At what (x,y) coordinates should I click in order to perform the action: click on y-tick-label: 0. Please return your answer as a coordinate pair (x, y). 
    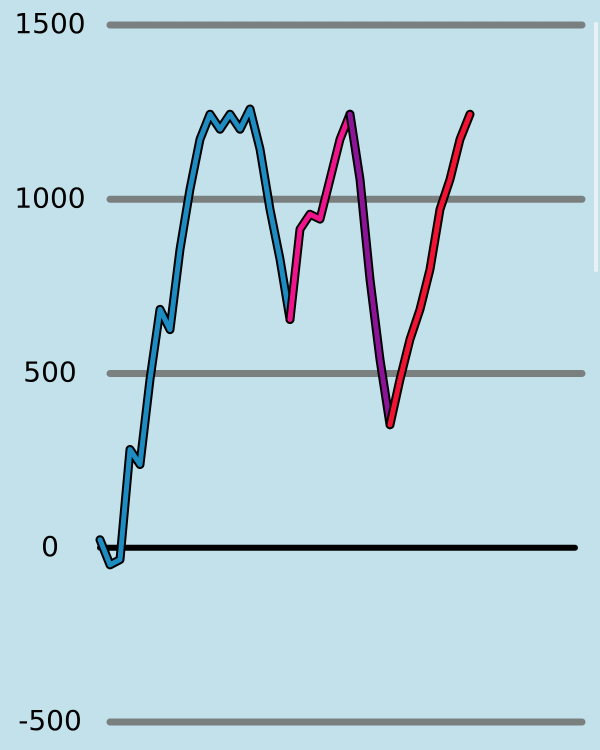
    Looking at the image, I should click on (50, 546).